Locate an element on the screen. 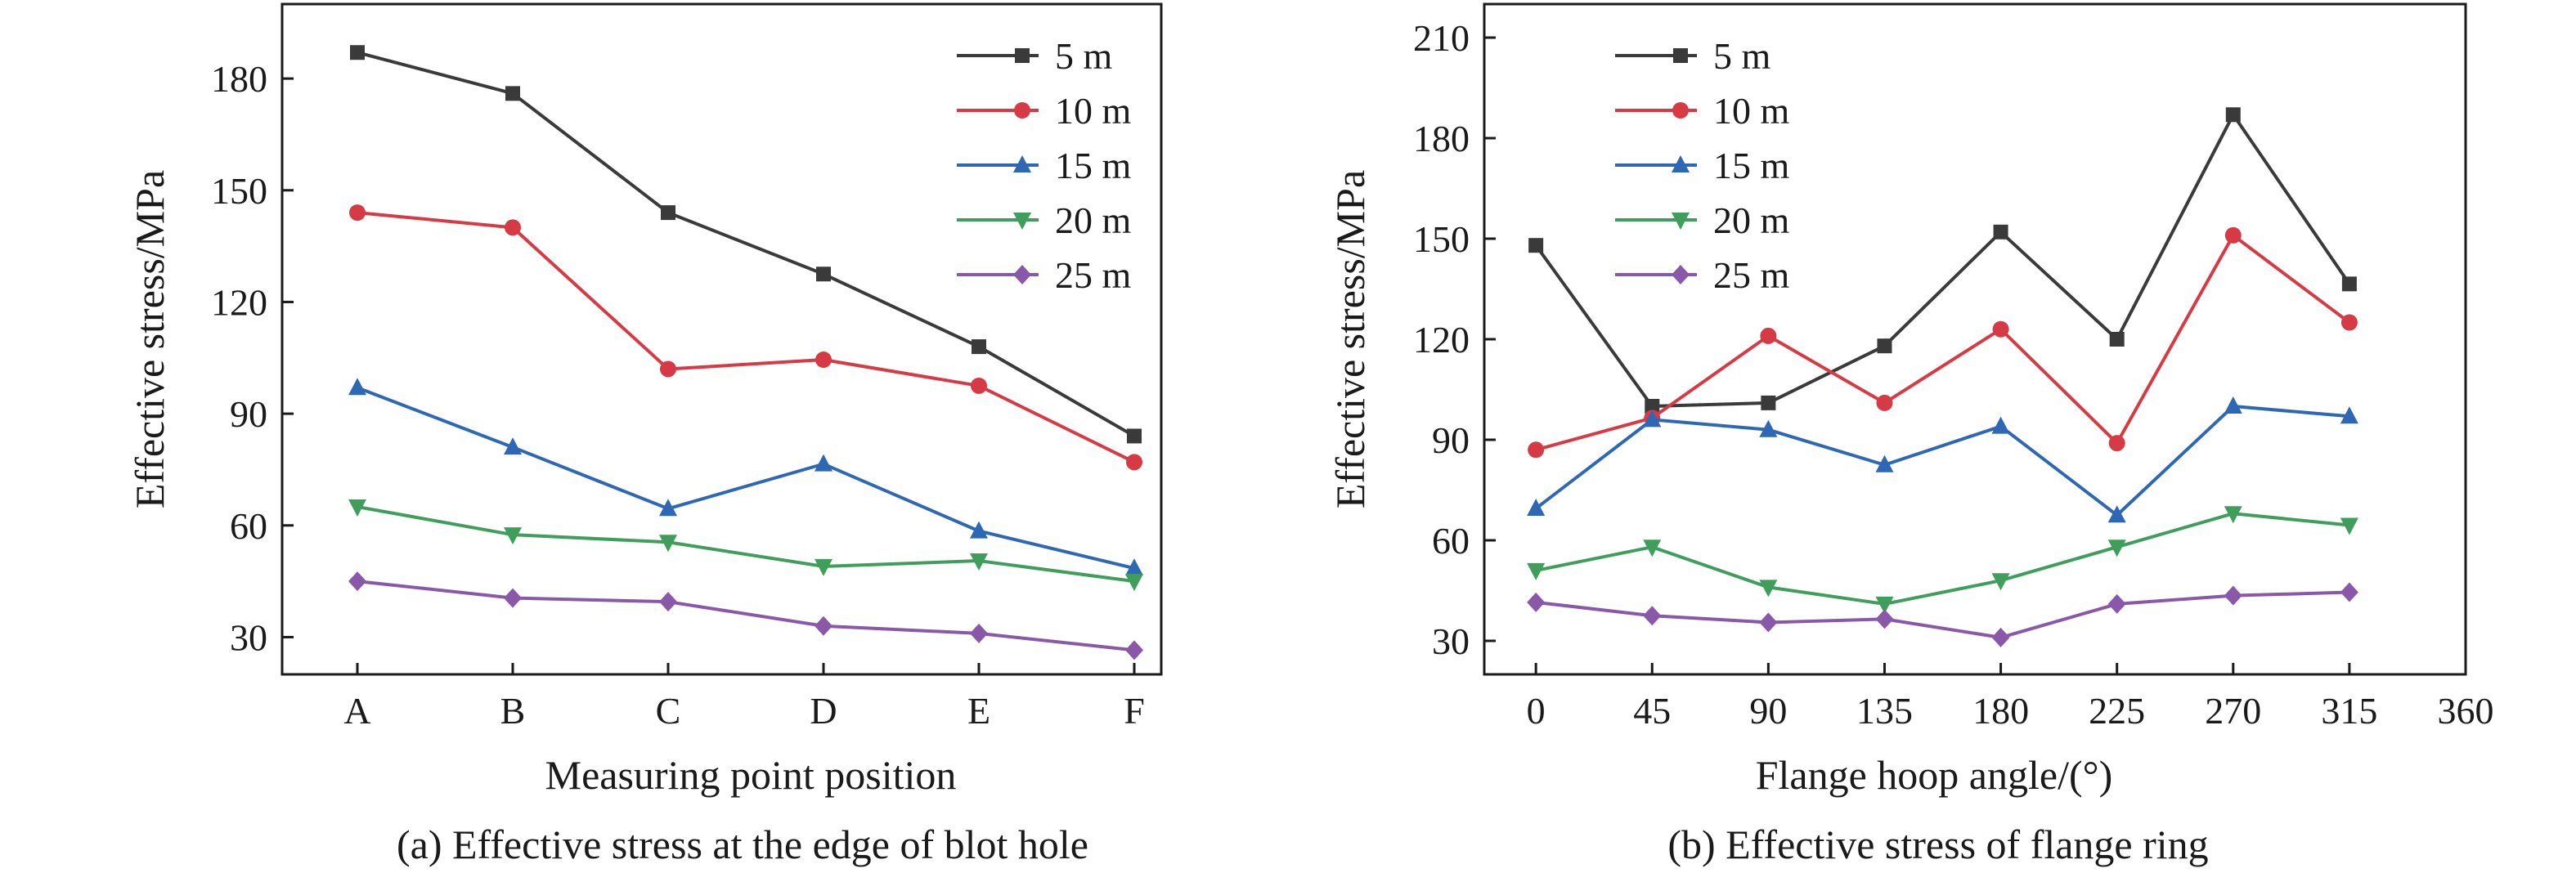  x-tick-label: 315 is located at coordinates (2349, 711).